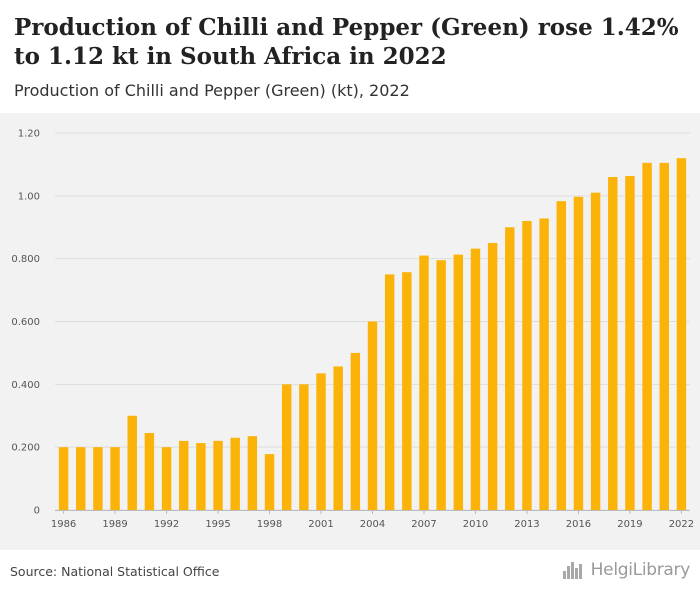 This screenshot has width=700, height=596. What do you see at coordinates (527, 365) in the screenshot?
I see `bar-2013` at bounding box center [527, 365].